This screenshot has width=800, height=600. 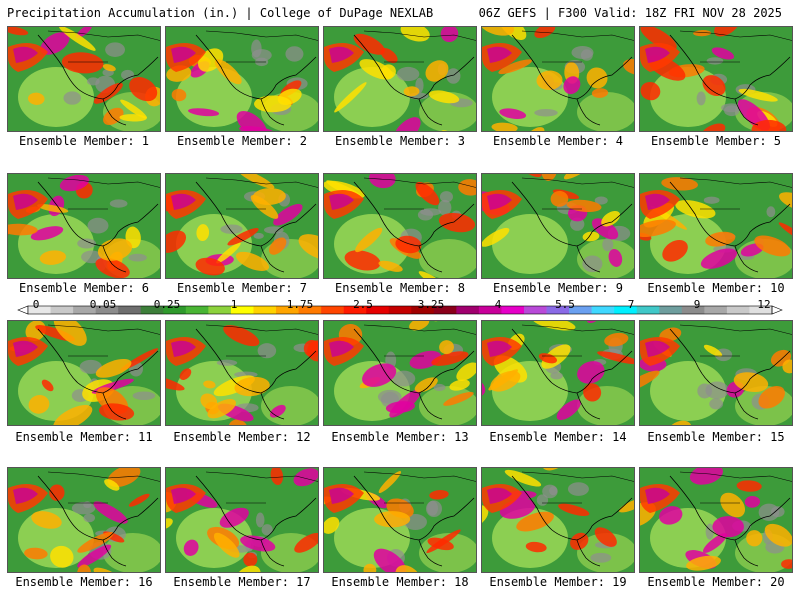 I want to click on colorbar-tick-label: 0, so click(x=36, y=304).